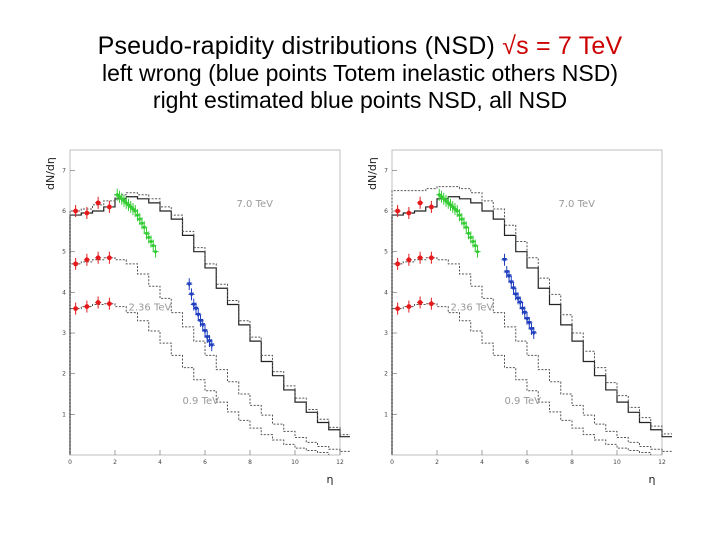 This screenshot has height=540, width=720. What do you see at coordinates (562, 46) in the screenshot?
I see `title-energy: √s = 7 TeV` at bounding box center [562, 46].